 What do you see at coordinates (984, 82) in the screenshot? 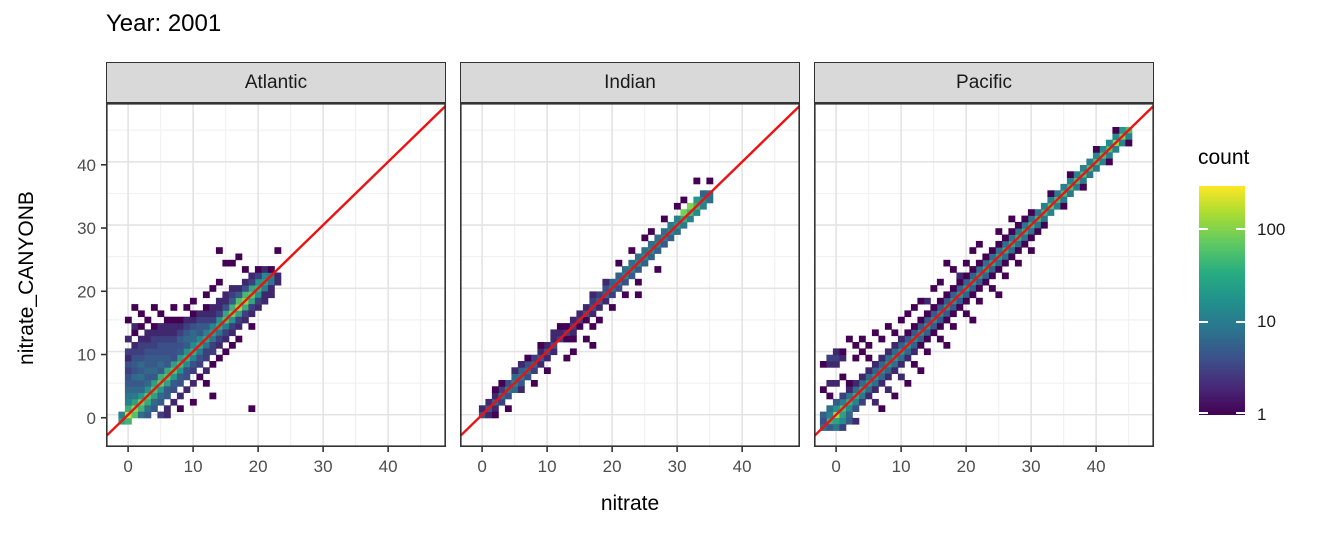
I see `facet-strip-label: Pacific` at bounding box center [984, 82].